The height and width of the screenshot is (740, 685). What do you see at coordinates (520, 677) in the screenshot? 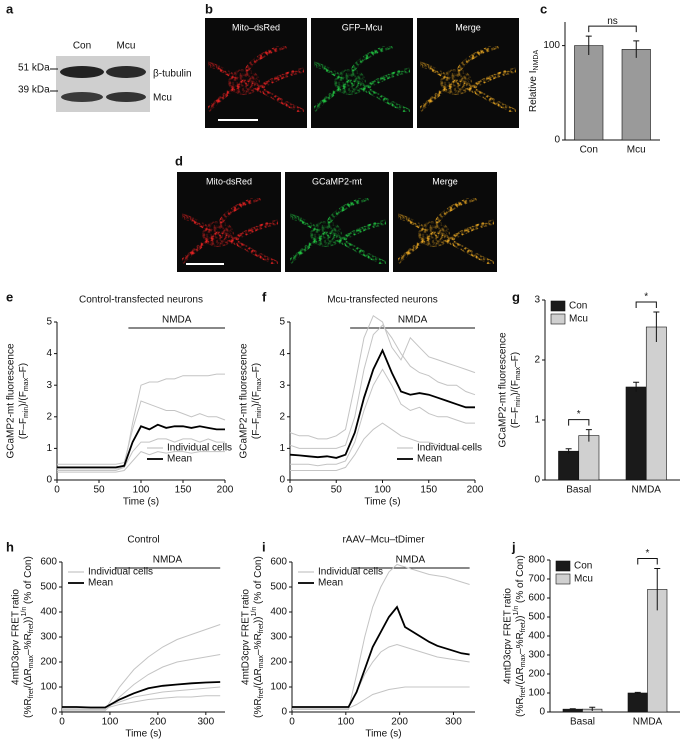
I see `label-part: /(ΔR` at bounding box center [520, 677].